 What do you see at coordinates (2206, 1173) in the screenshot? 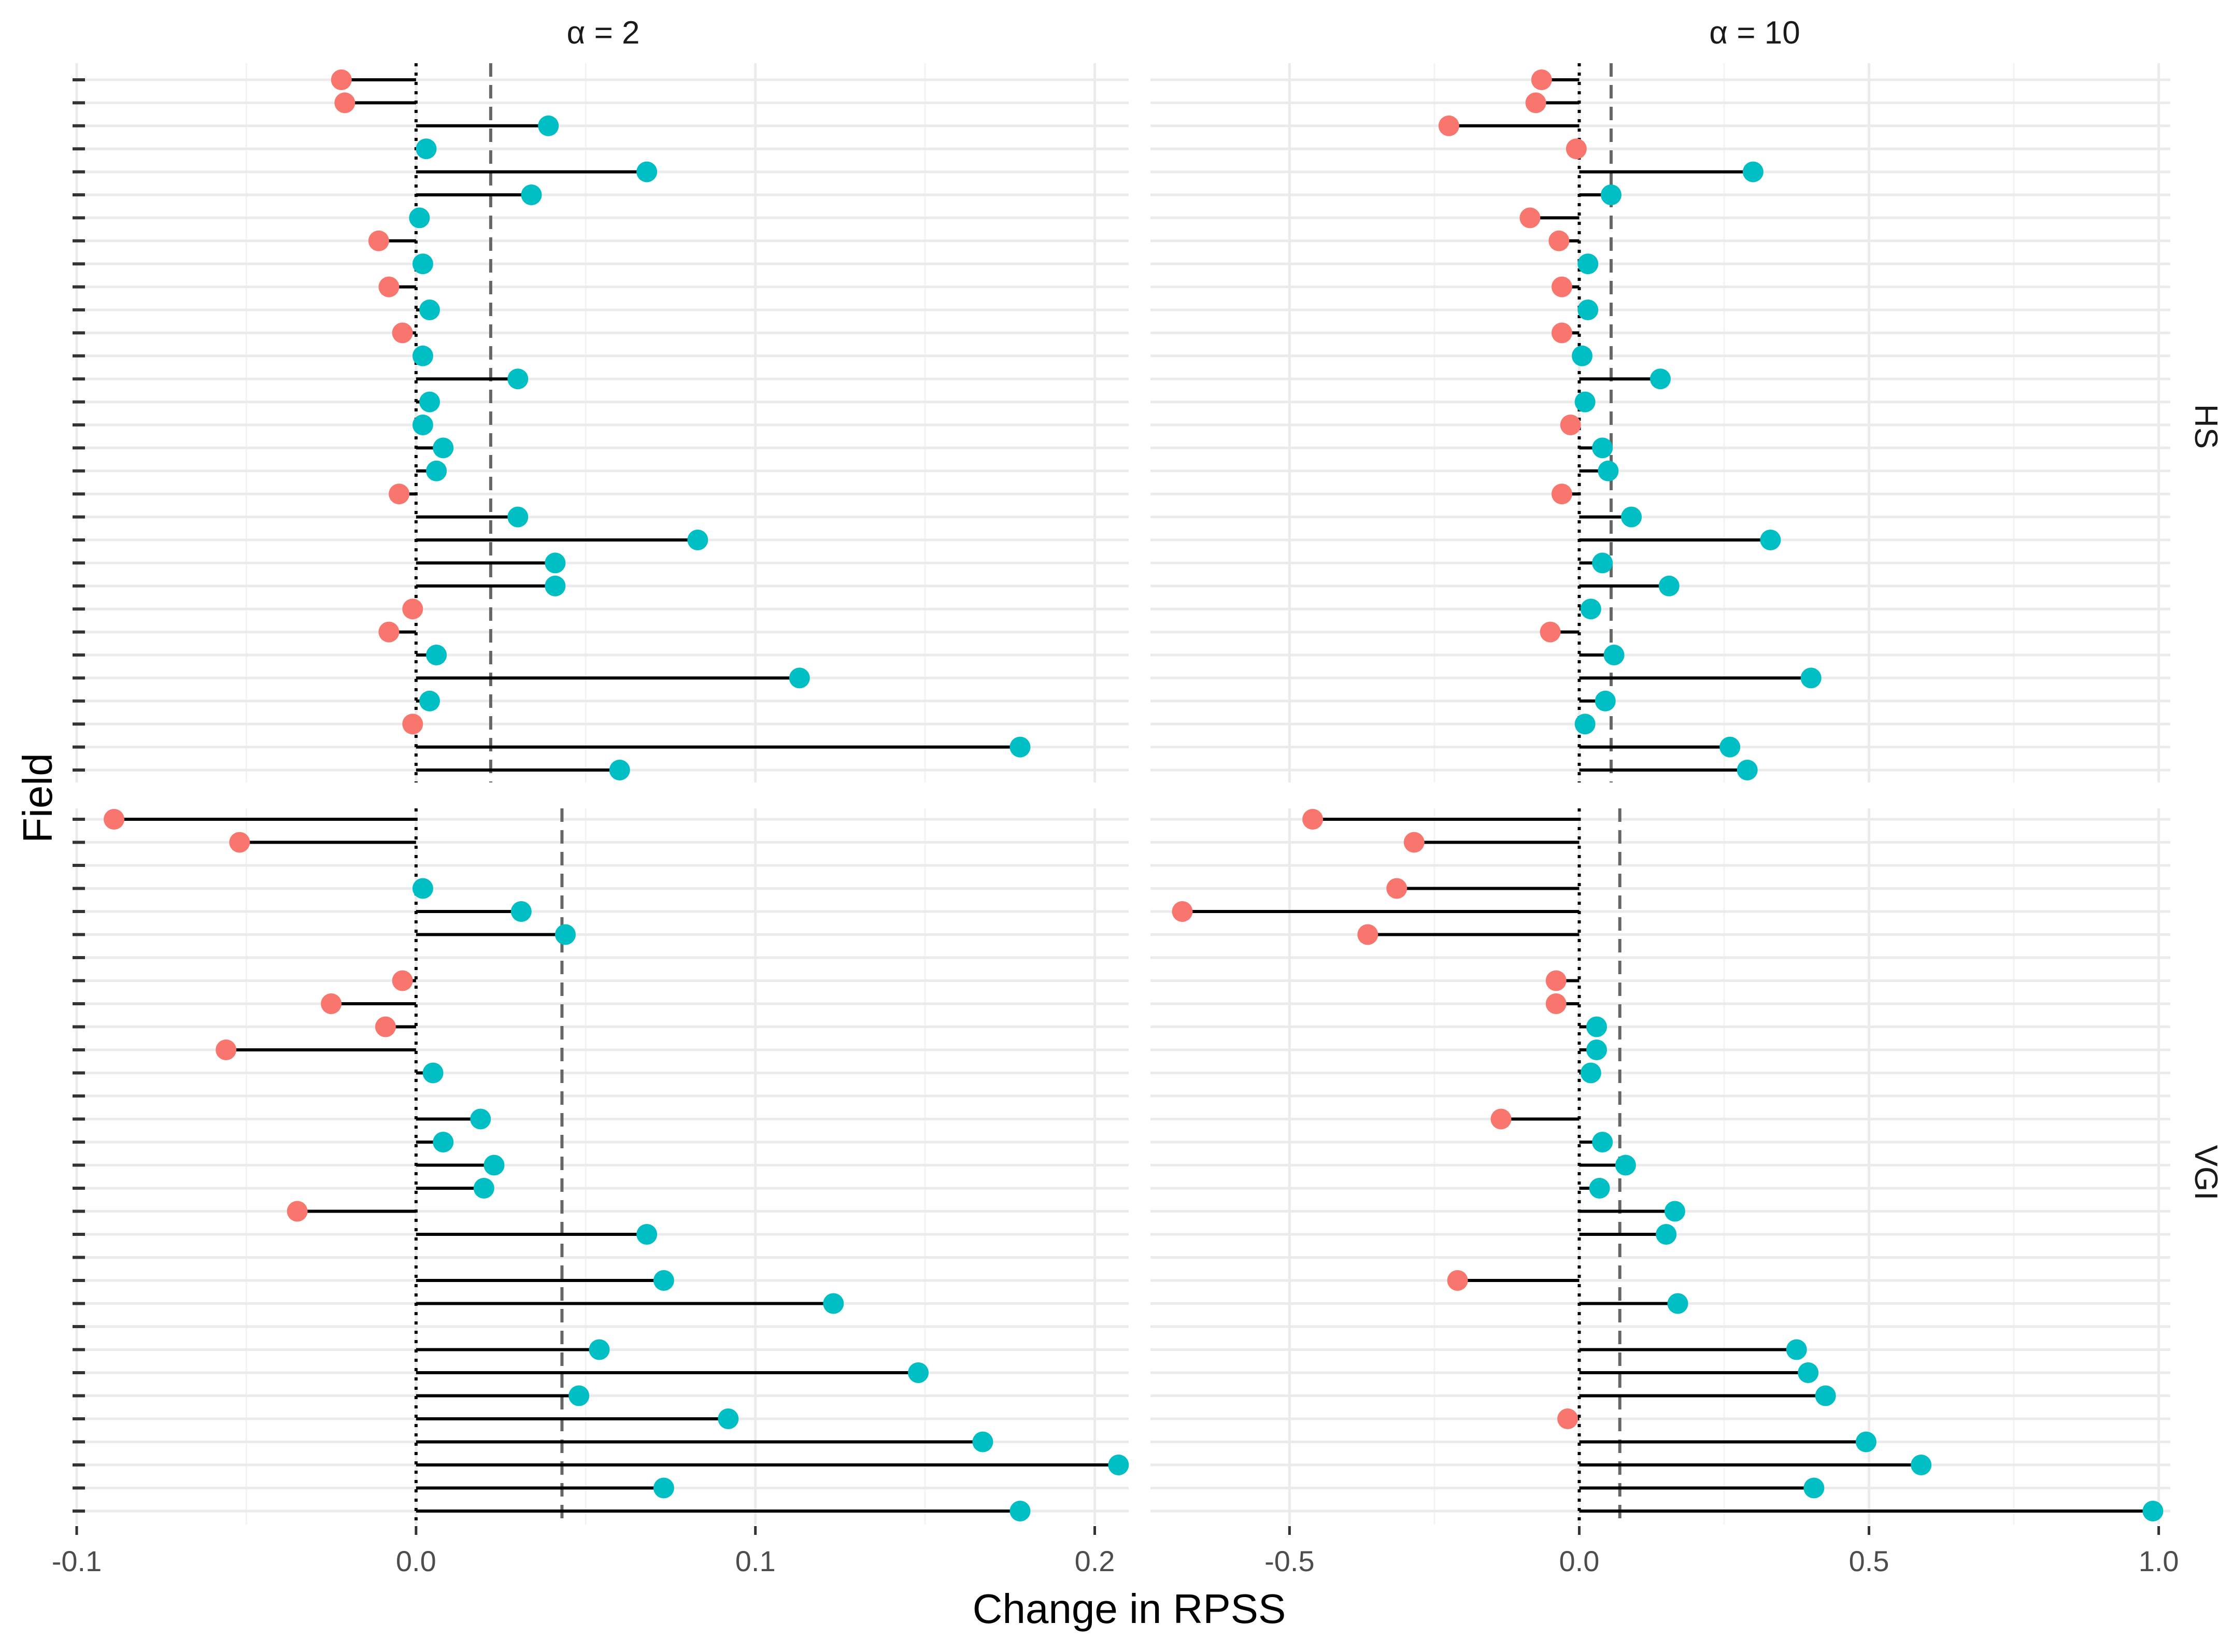
I see `strip-label-vgi: VGI` at bounding box center [2206, 1173].